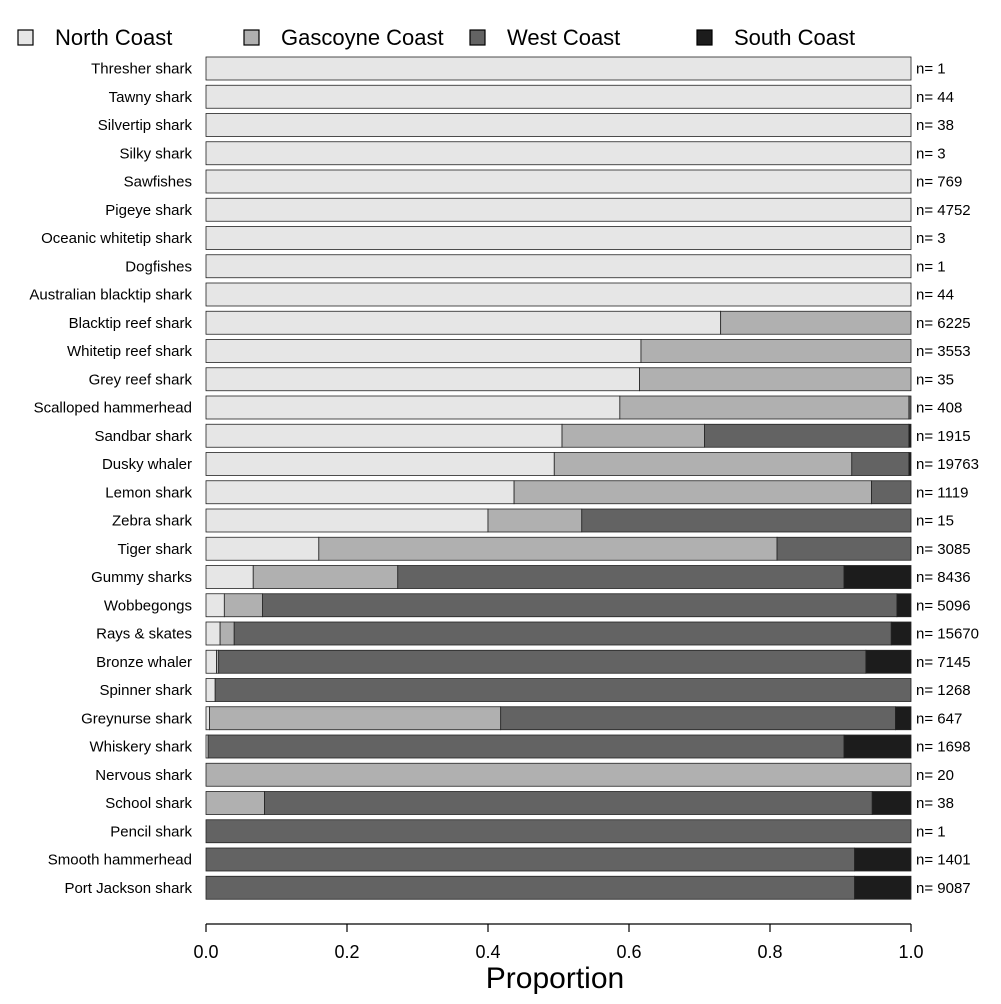 Image resolution: width=1001 pixels, height=1004 pixels. What do you see at coordinates (120, 860) in the screenshot?
I see `category-label: Smooth hammerhead` at bounding box center [120, 860].